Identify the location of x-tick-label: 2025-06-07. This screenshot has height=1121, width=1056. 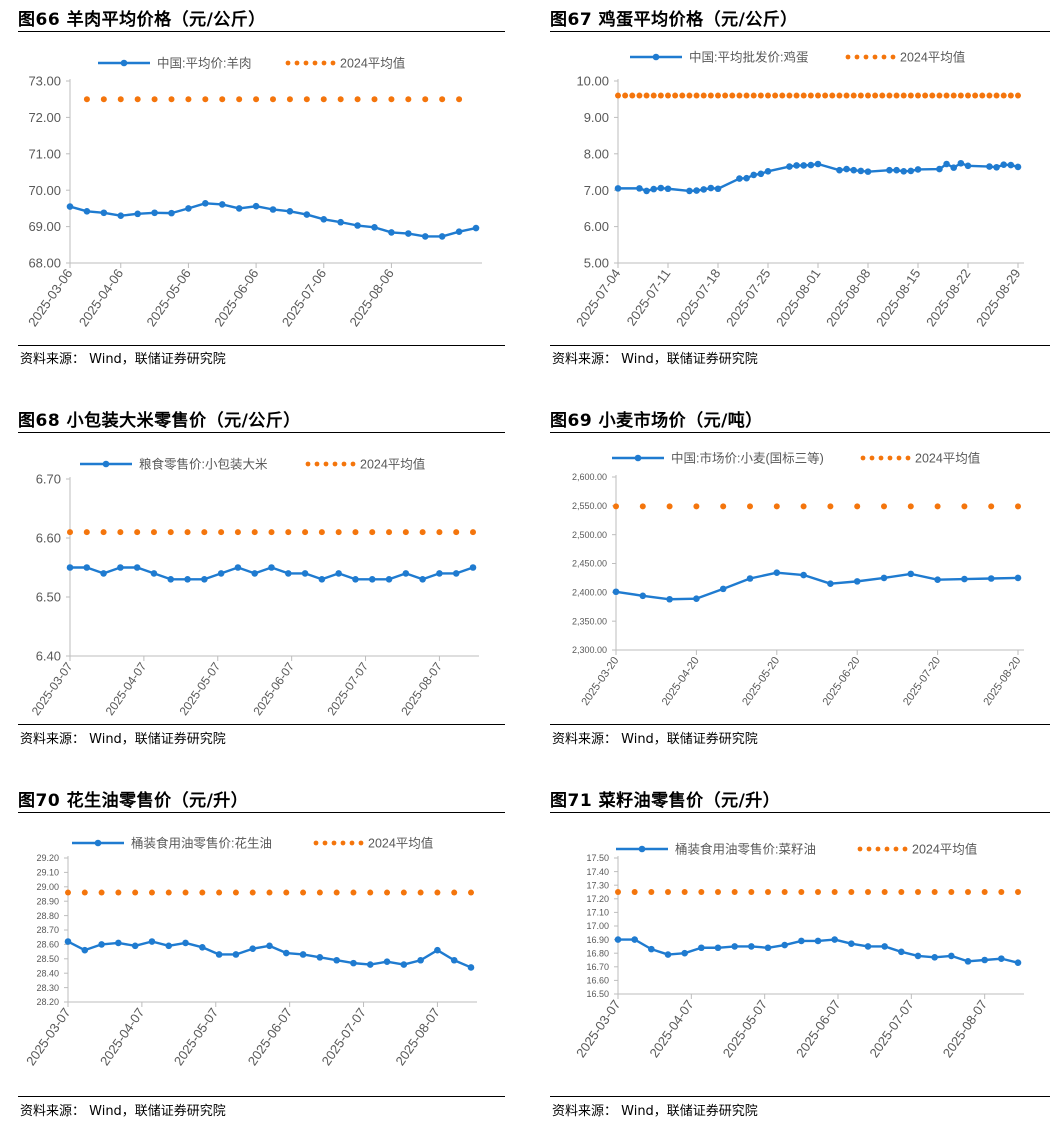
(273, 688).